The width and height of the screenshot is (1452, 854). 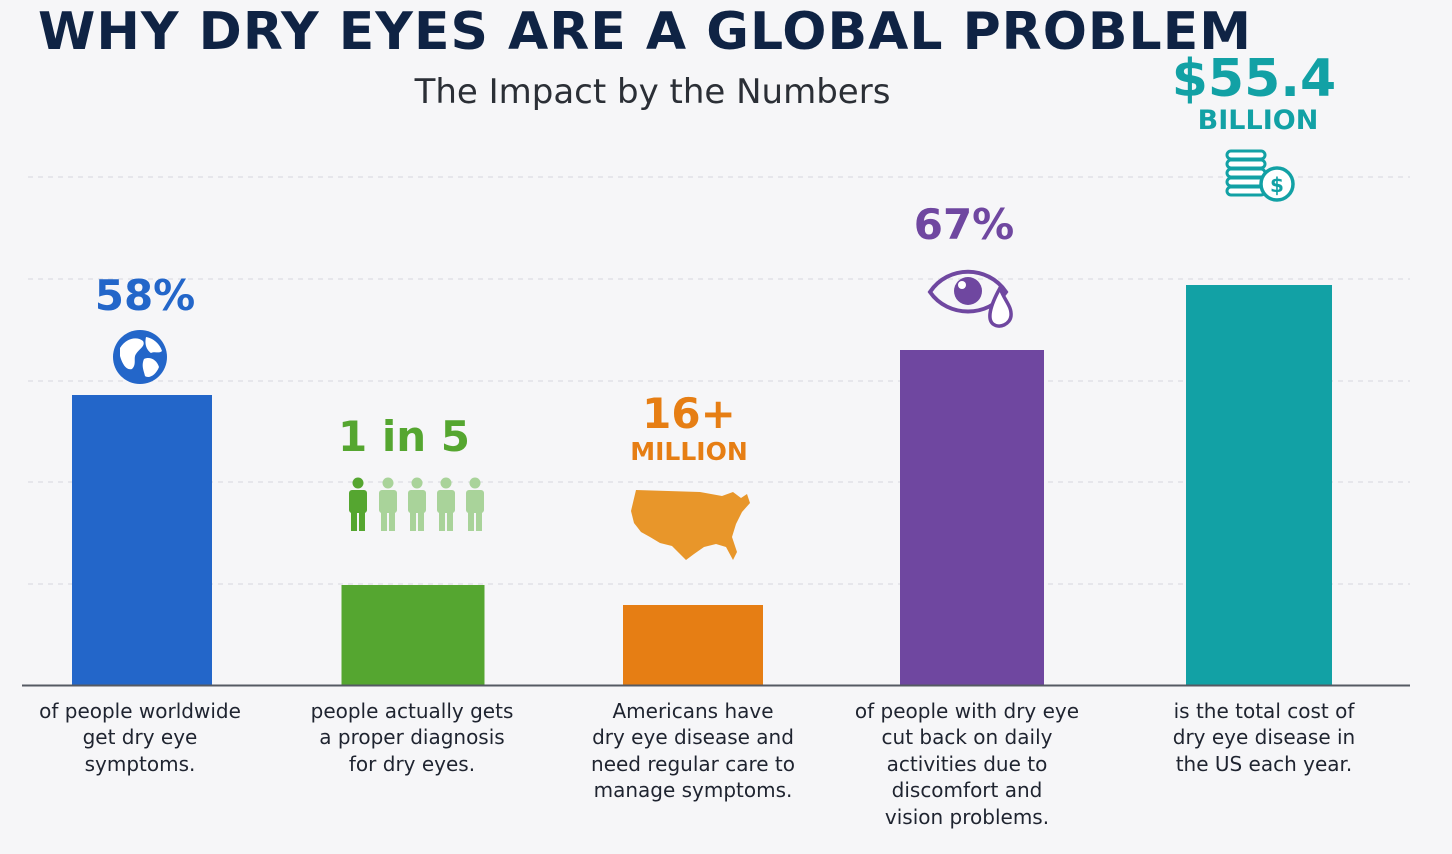 I want to click on description-line: for dry eyes., so click(x=412, y=763).